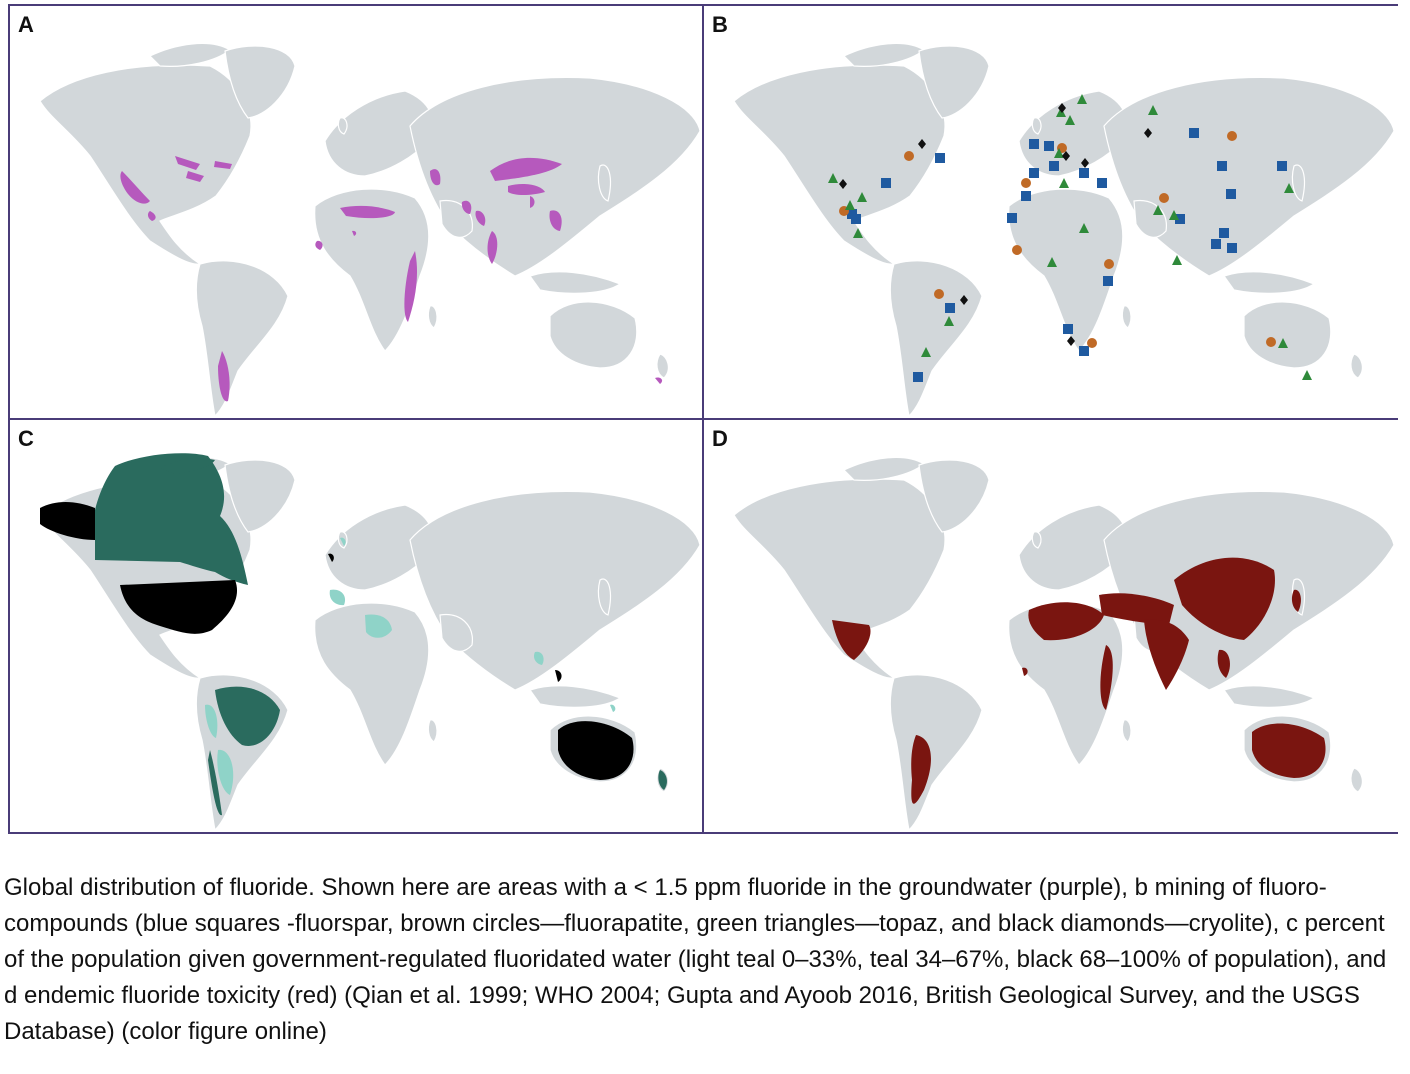 This screenshot has width=1410, height=1074. I want to click on panel-label-a: A, so click(26, 24).